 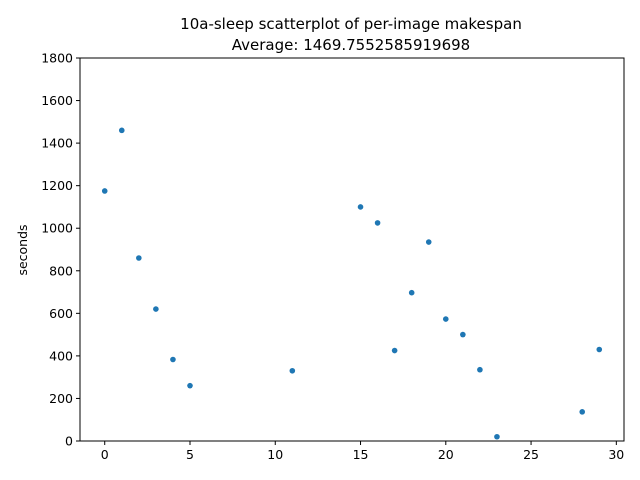 What do you see at coordinates (57, 185) in the screenshot?
I see `y-tick-label: 1200` at bounding box center [57, 185].